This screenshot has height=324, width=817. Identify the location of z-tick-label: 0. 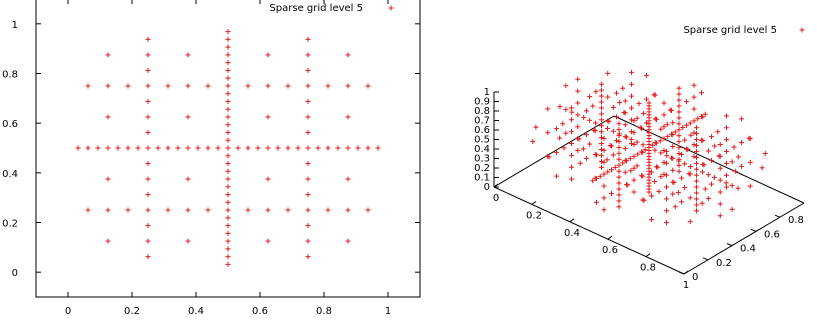
(487, 187).